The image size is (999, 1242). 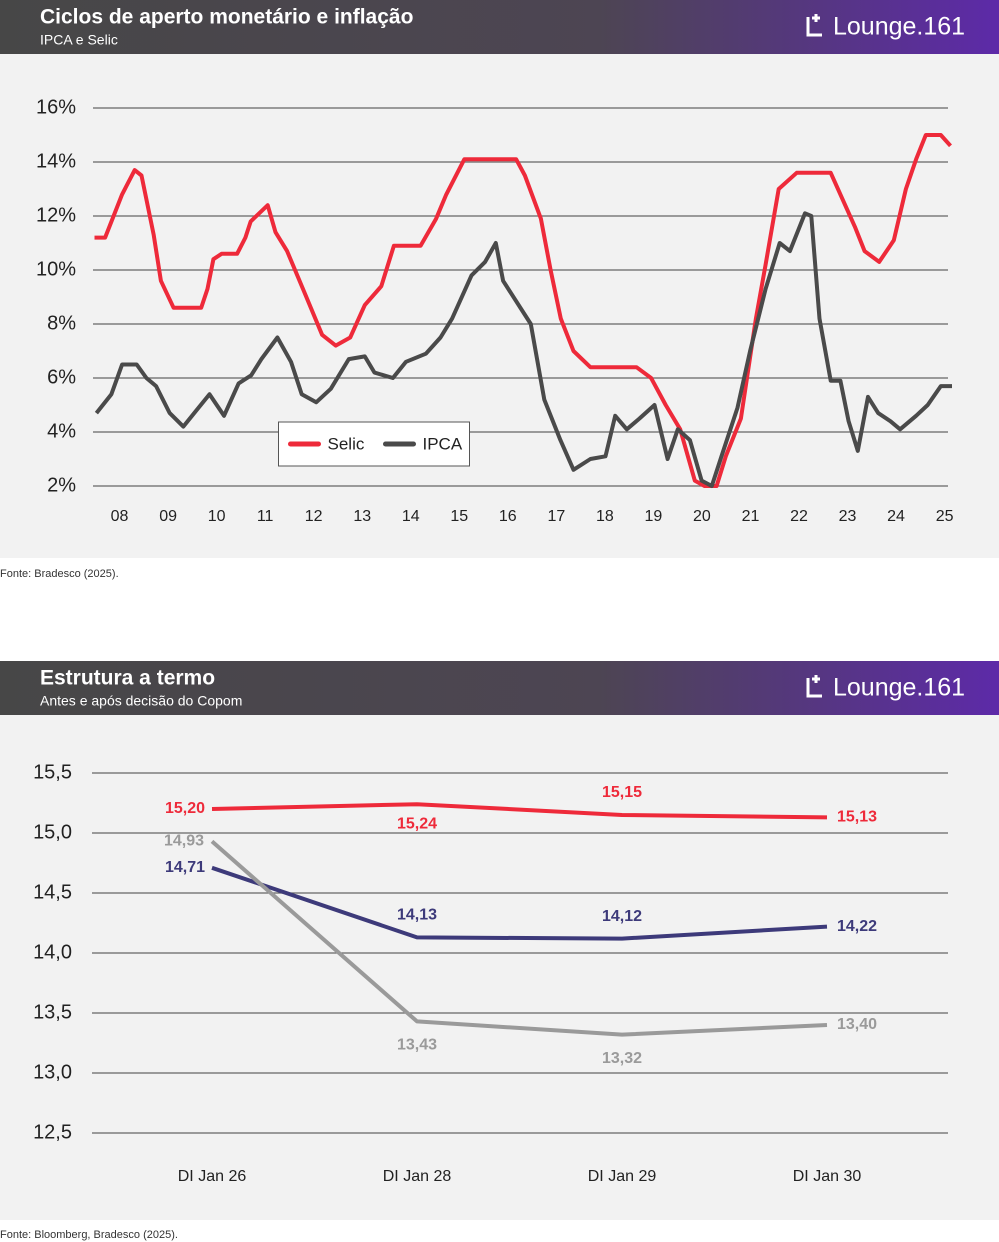 I want to click on legend-label: IPCA, so click(x=443, y=443).